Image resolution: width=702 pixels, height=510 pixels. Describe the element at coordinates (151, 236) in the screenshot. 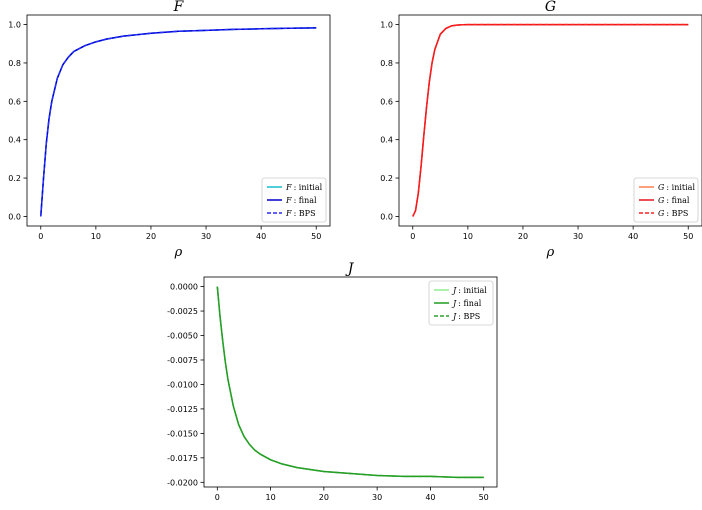

I see `x-tick-label-F: 20` at that location.